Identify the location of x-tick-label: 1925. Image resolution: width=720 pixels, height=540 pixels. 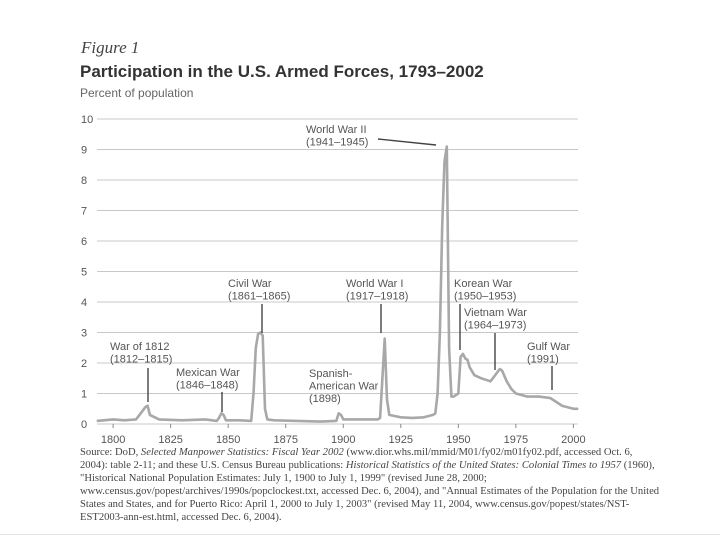
(401, 440).